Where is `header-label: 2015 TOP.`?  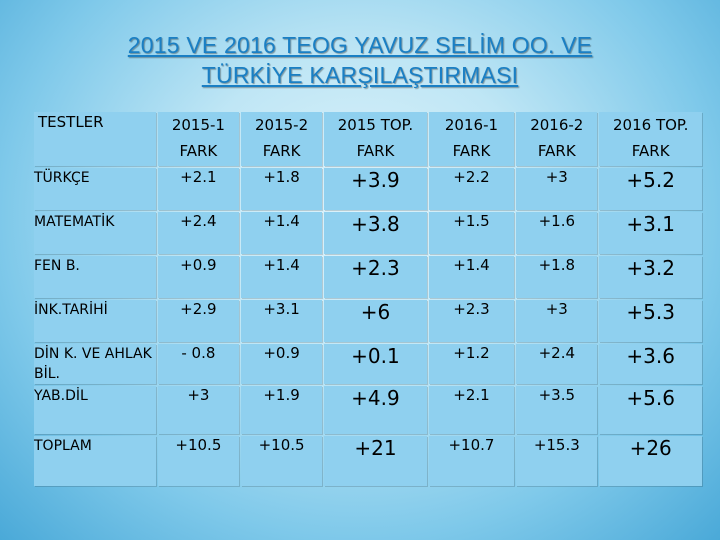 header-label: 2015 TOP. is located at coordinates (375, 125).